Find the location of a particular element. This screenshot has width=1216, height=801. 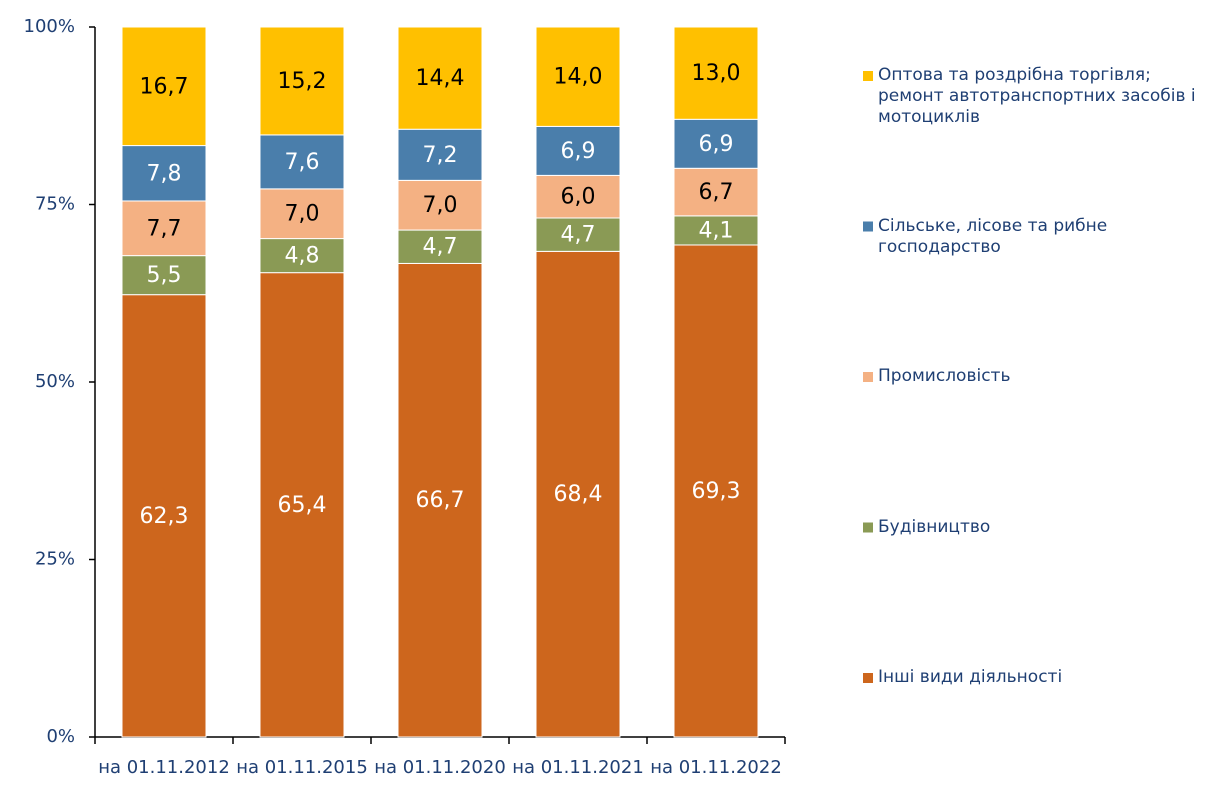

data-label: 7,8 is located at coordinates (164, 173).